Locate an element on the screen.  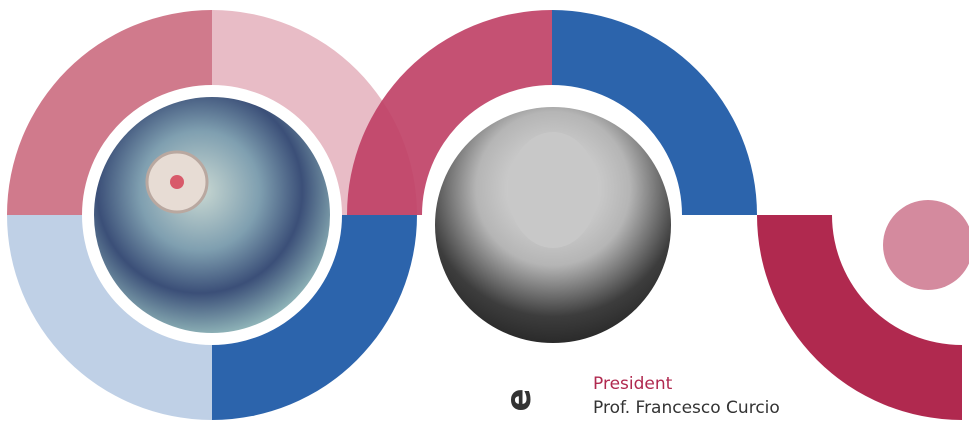
caption-name: Prof. Francesco Curcio is located at coordinates (686, 408).